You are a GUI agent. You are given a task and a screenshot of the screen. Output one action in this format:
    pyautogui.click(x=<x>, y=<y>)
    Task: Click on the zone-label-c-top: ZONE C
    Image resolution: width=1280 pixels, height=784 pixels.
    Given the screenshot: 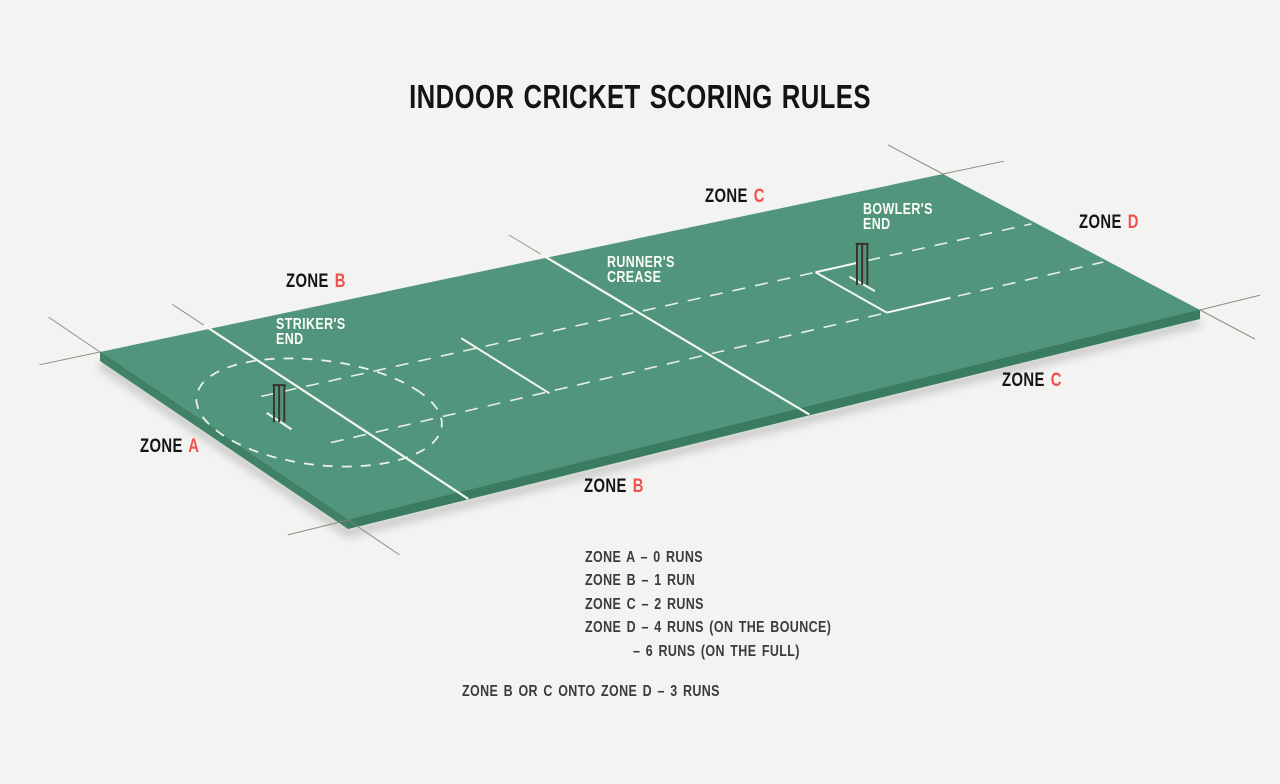 What is the action you would take?
    pyautogui.click(x=735, y=196)
    